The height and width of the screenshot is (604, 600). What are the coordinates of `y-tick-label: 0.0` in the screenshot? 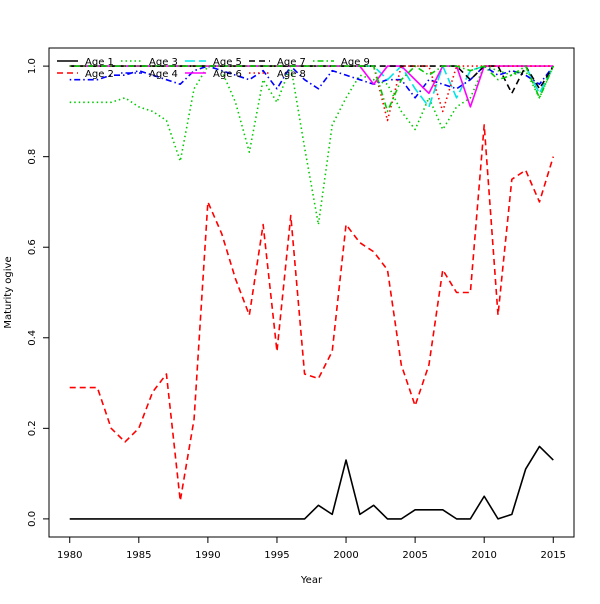 It's located at (32, 519).